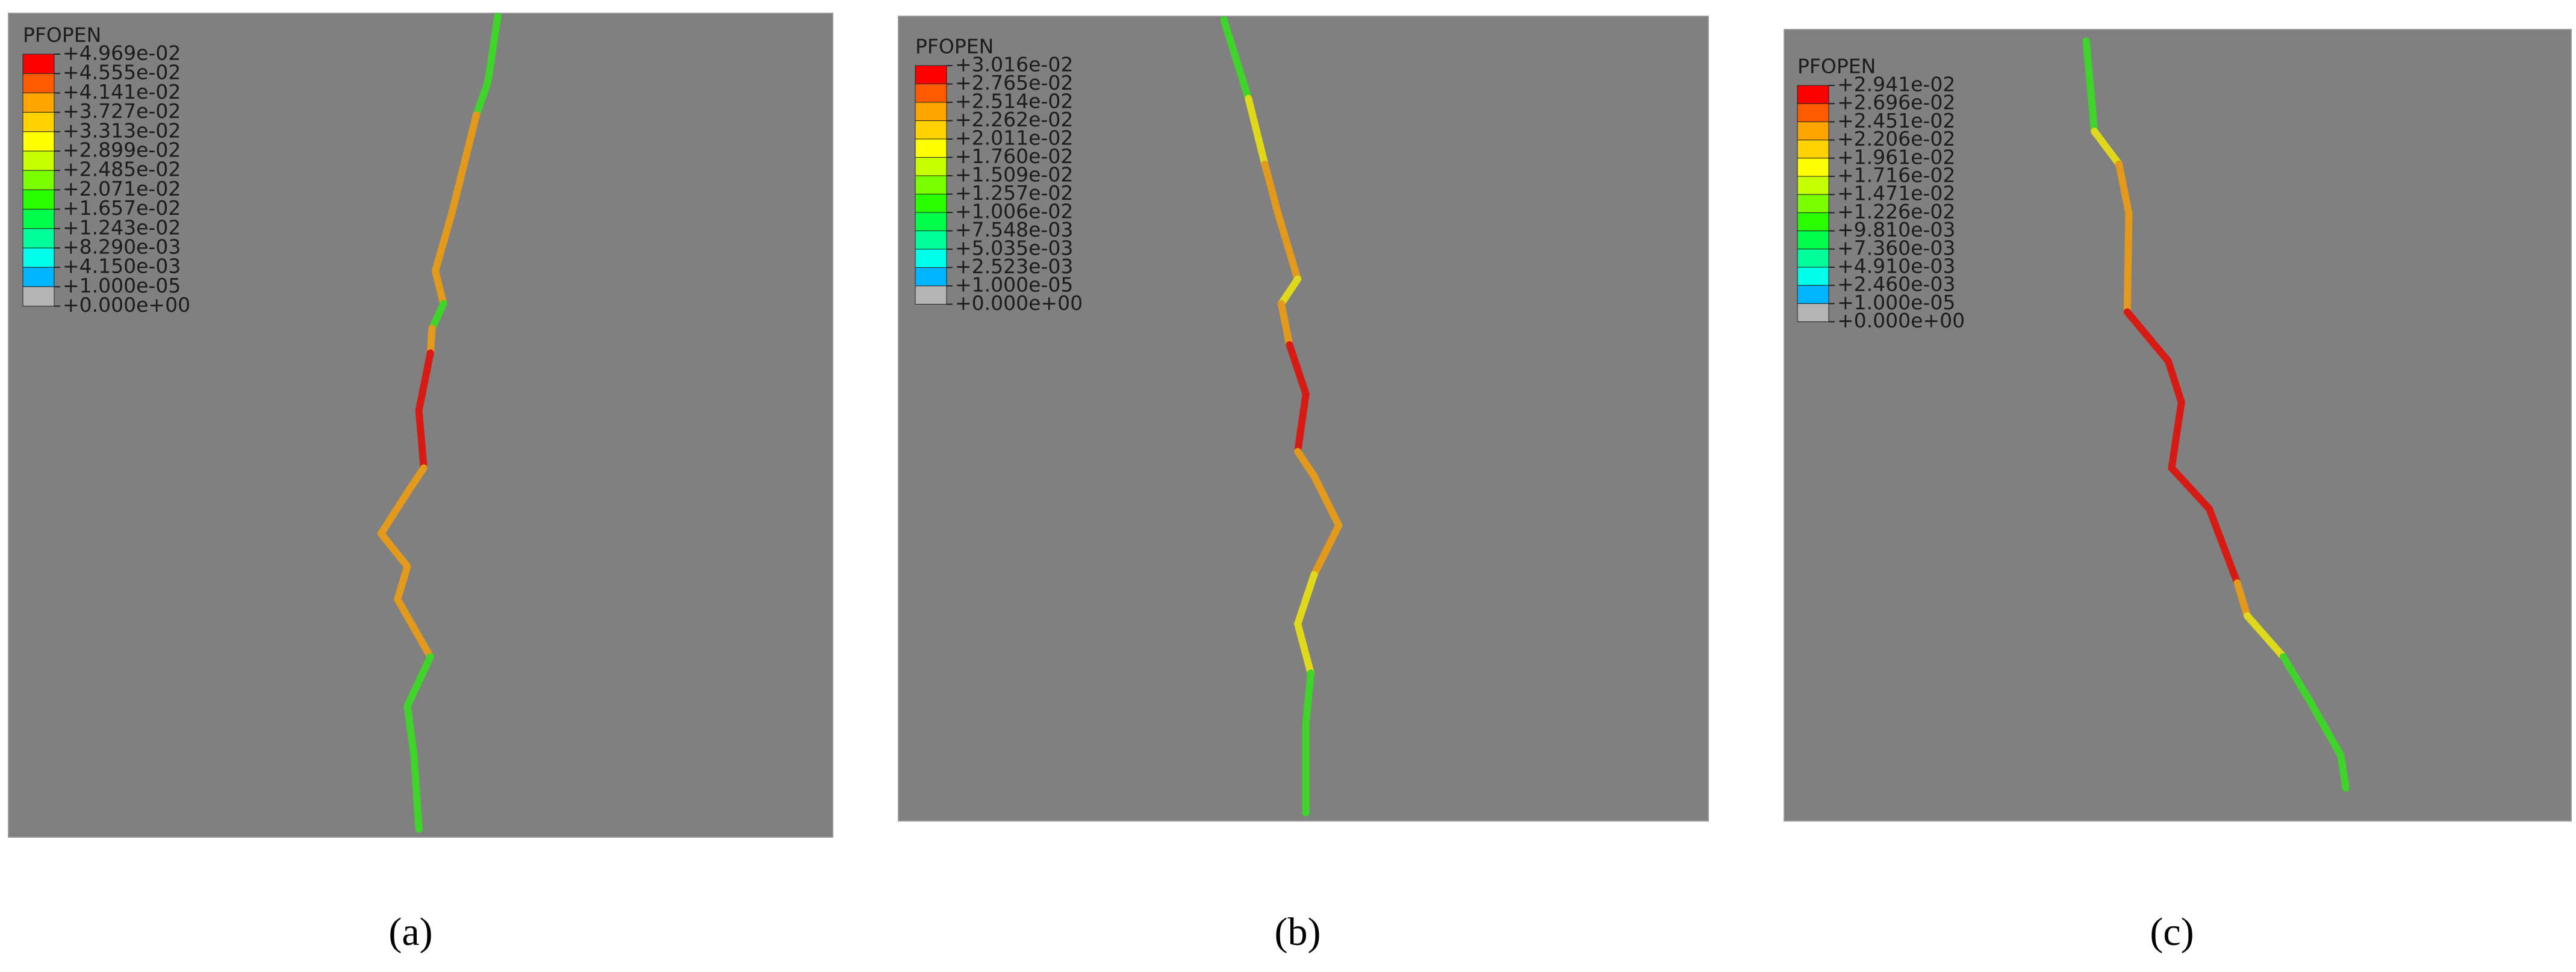 This screenshot has width=2576, height=972. Describe the element at coordinates (122, 208) in the screenshot. I see `legend-label: +1.657e-02` at that location.